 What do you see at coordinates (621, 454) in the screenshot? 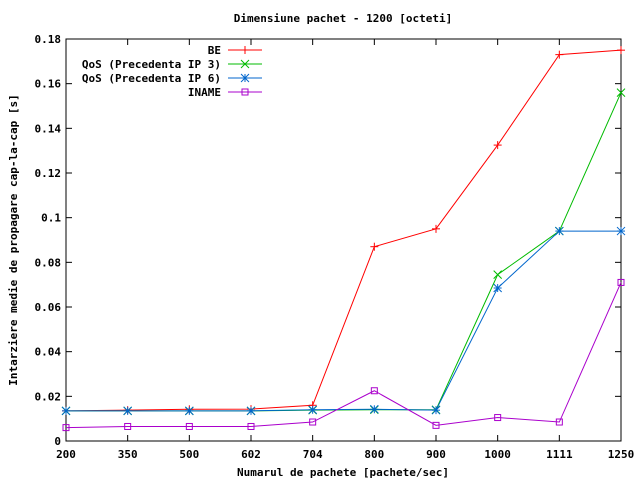
I see `x-tick-label: 1250` at bounding box center [621, 454].